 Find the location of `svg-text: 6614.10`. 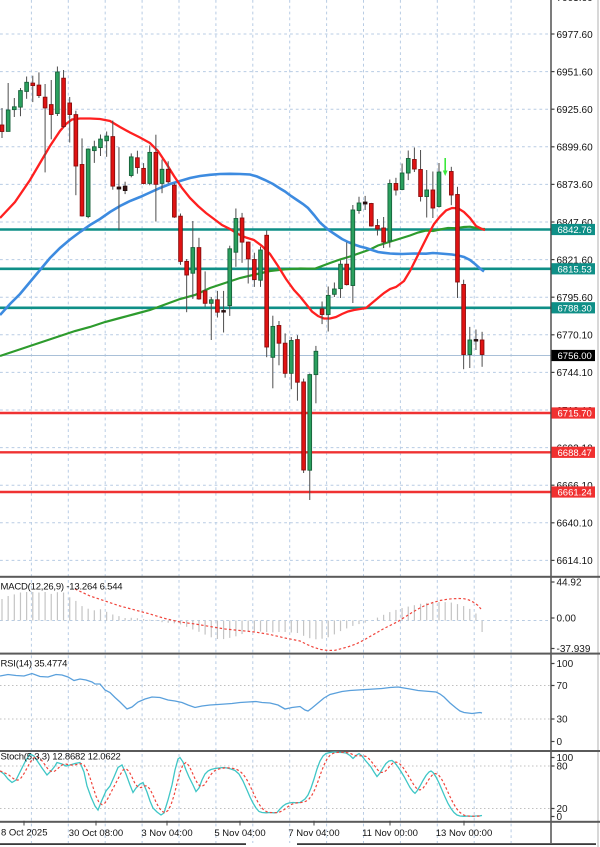

svg-text: 6614.10 is located at coordinates (575, 561).